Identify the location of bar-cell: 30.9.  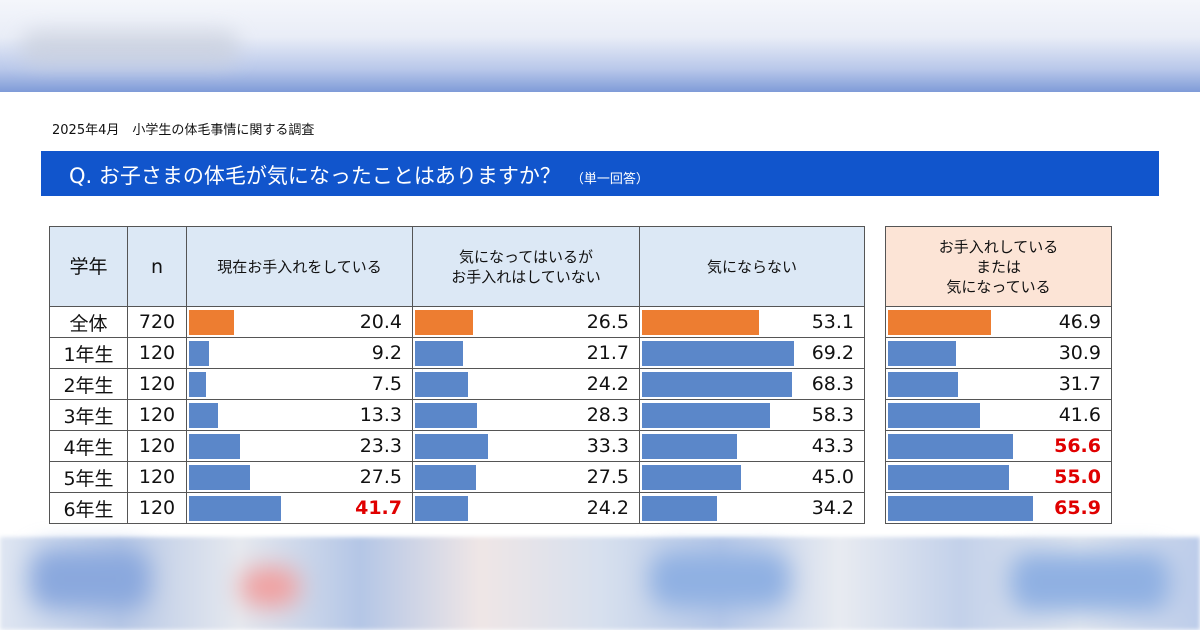
(998, 353).